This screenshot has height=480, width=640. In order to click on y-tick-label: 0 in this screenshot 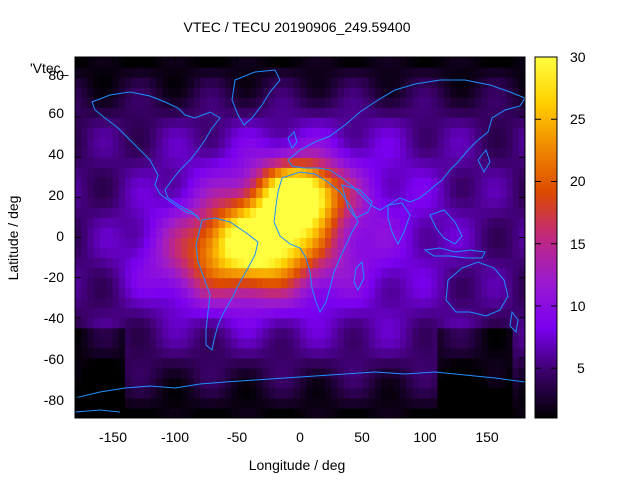, I will do `click(60, 236)`.